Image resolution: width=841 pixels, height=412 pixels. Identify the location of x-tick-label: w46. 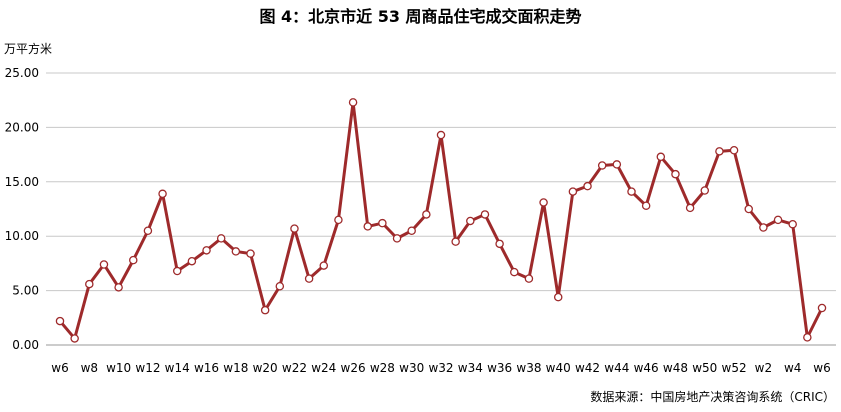
(646, 368).